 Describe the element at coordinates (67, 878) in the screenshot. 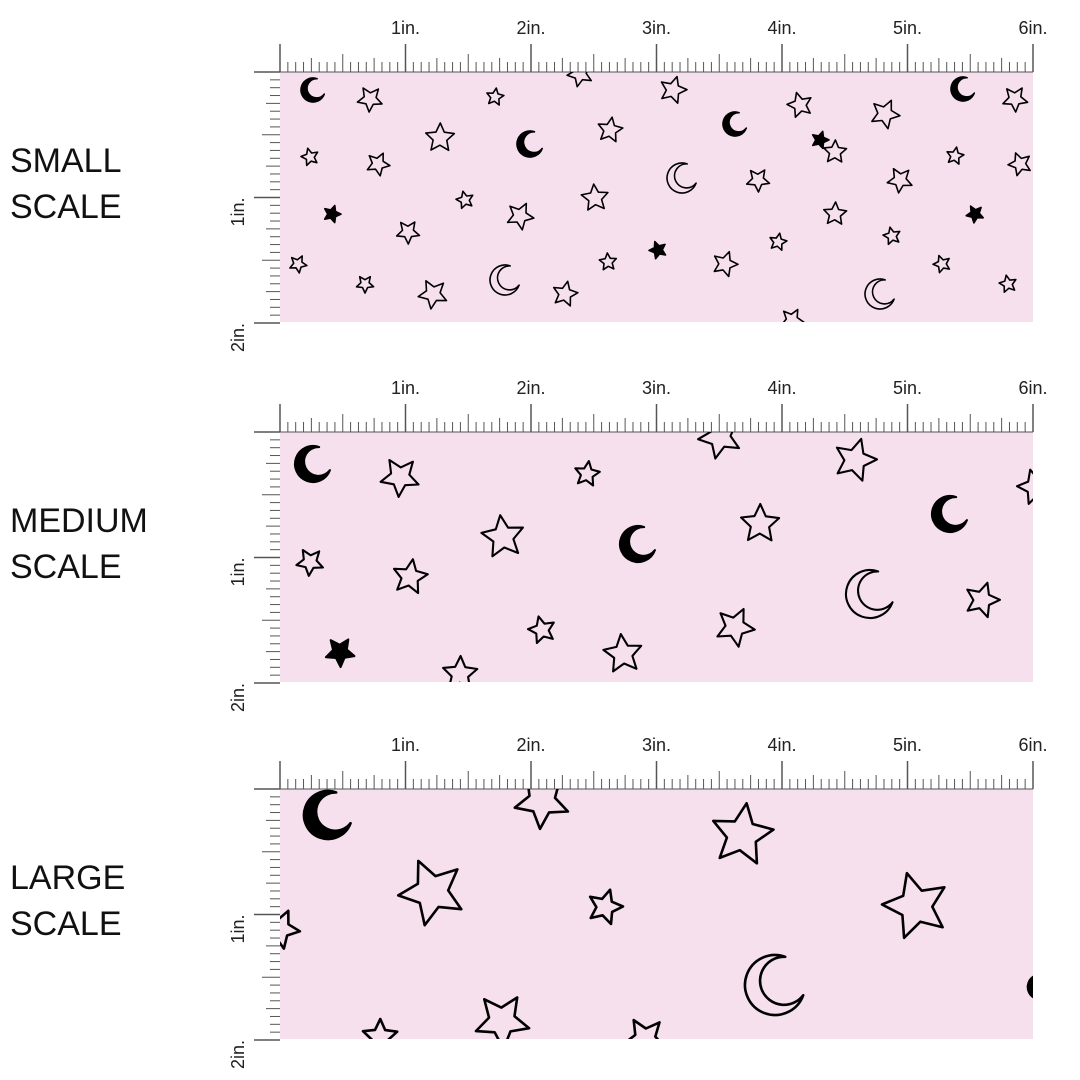

I see `scale-label: LARGE` at that location.